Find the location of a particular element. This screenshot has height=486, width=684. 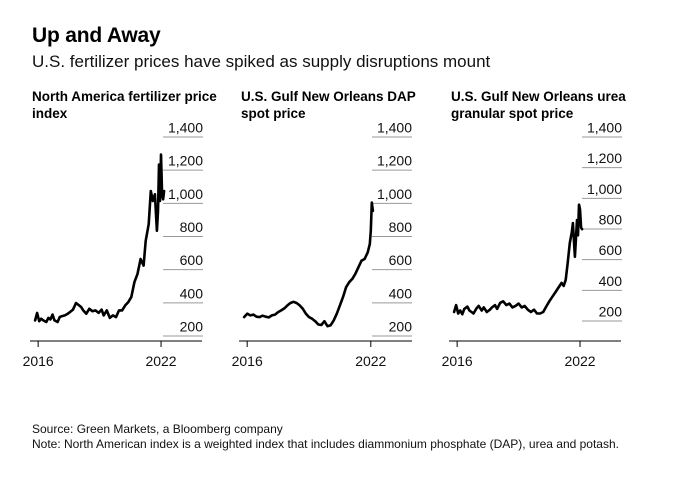

y-tick-label-urea-spot-price: 1,000 is located at coordinates (604, 189).